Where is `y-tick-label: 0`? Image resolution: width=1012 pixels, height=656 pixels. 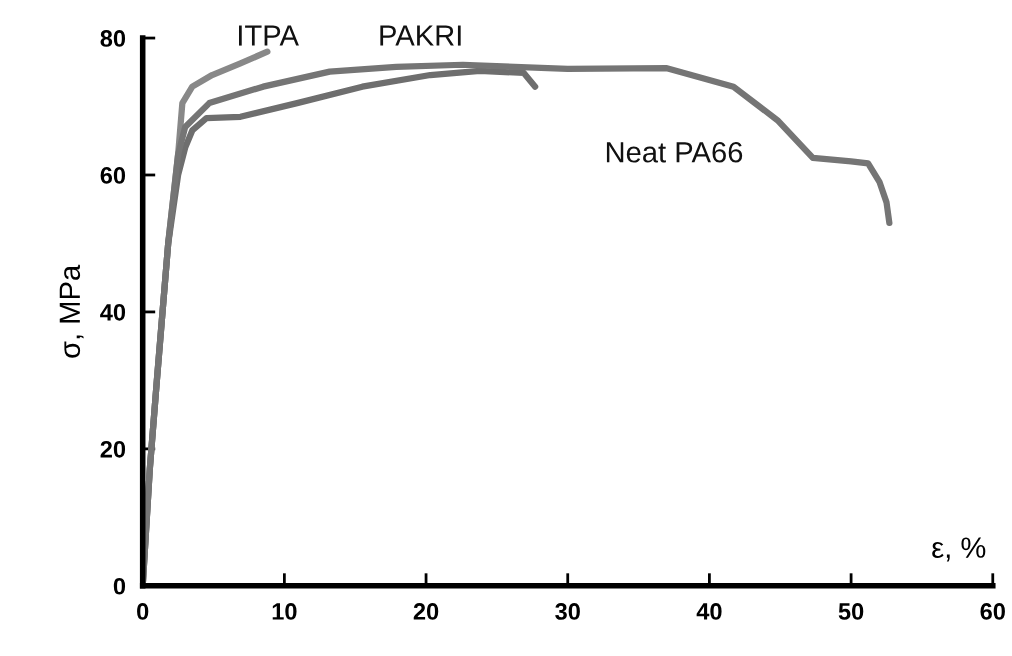
y-tick-label: 0 is located at coordinates (119, 586).